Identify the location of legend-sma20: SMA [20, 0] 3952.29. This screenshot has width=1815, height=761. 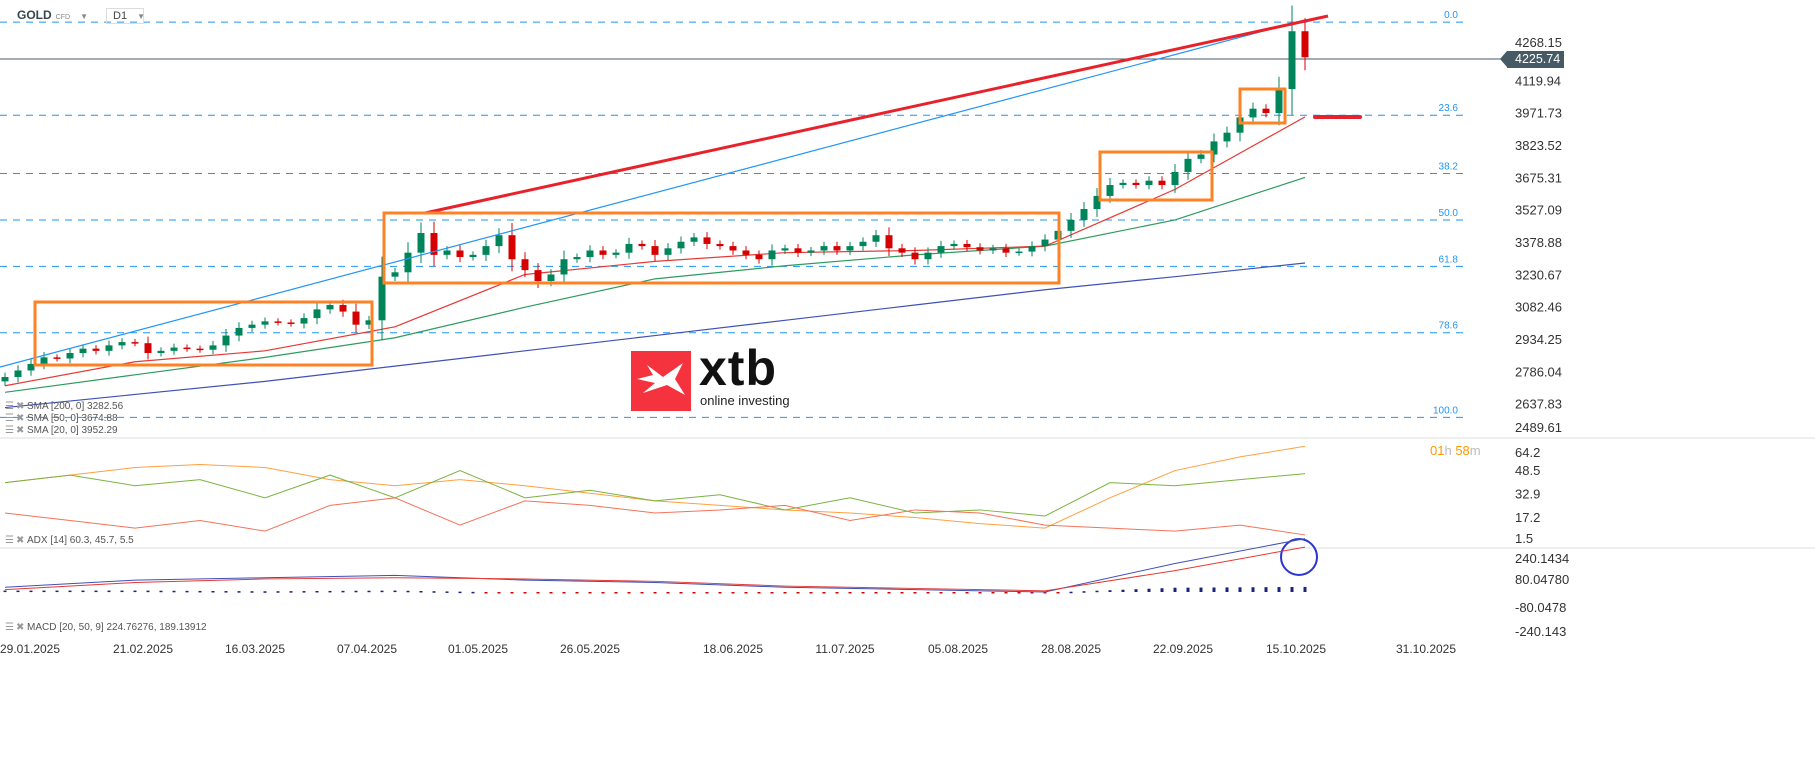
(72, 430).